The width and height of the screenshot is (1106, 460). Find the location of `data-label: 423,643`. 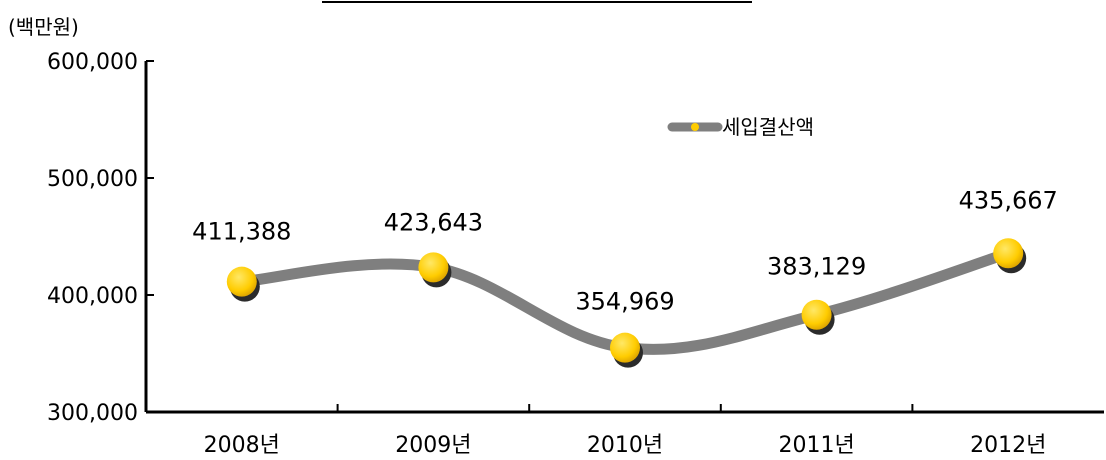

data-label: 423,643 is located at coordinates (433, 222).